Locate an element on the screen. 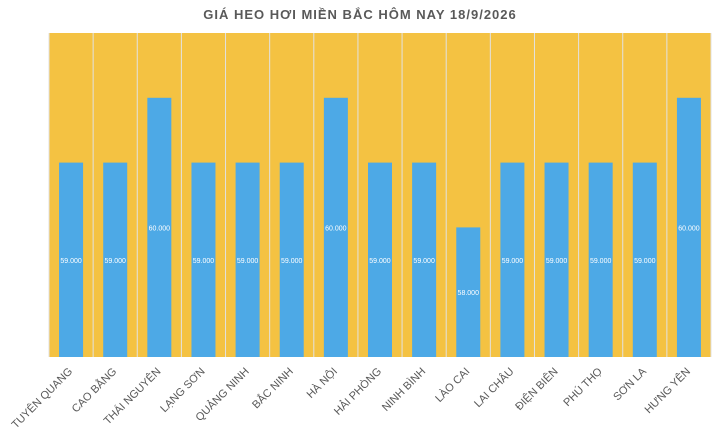  category-label: HƯNG YÊN is located at coordinates (667, 390).